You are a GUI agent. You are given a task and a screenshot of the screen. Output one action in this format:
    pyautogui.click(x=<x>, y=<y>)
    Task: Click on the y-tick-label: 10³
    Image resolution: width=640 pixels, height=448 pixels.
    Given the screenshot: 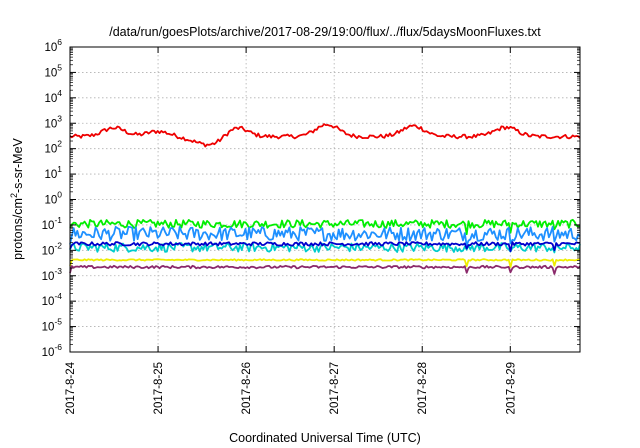 What is the action you would take?
    pyautogui.click(x=53, y=121)
    